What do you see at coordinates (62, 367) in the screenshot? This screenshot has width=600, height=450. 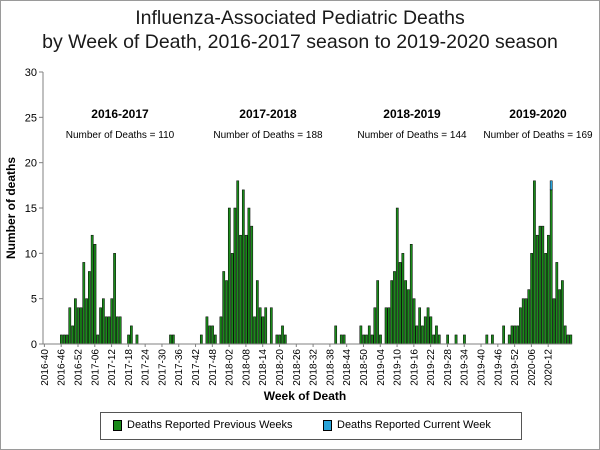 I see `x-tick-label: 2016-46` at bounding box center [62, 367].